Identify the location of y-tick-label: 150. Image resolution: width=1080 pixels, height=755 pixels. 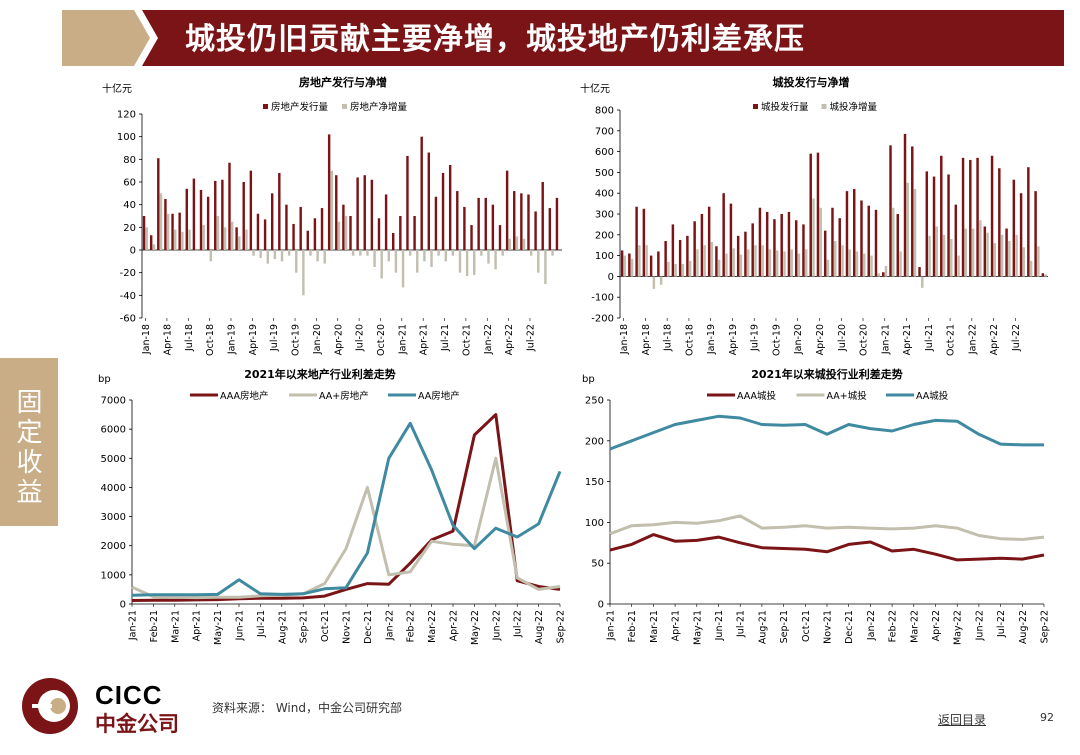
(594, 482).